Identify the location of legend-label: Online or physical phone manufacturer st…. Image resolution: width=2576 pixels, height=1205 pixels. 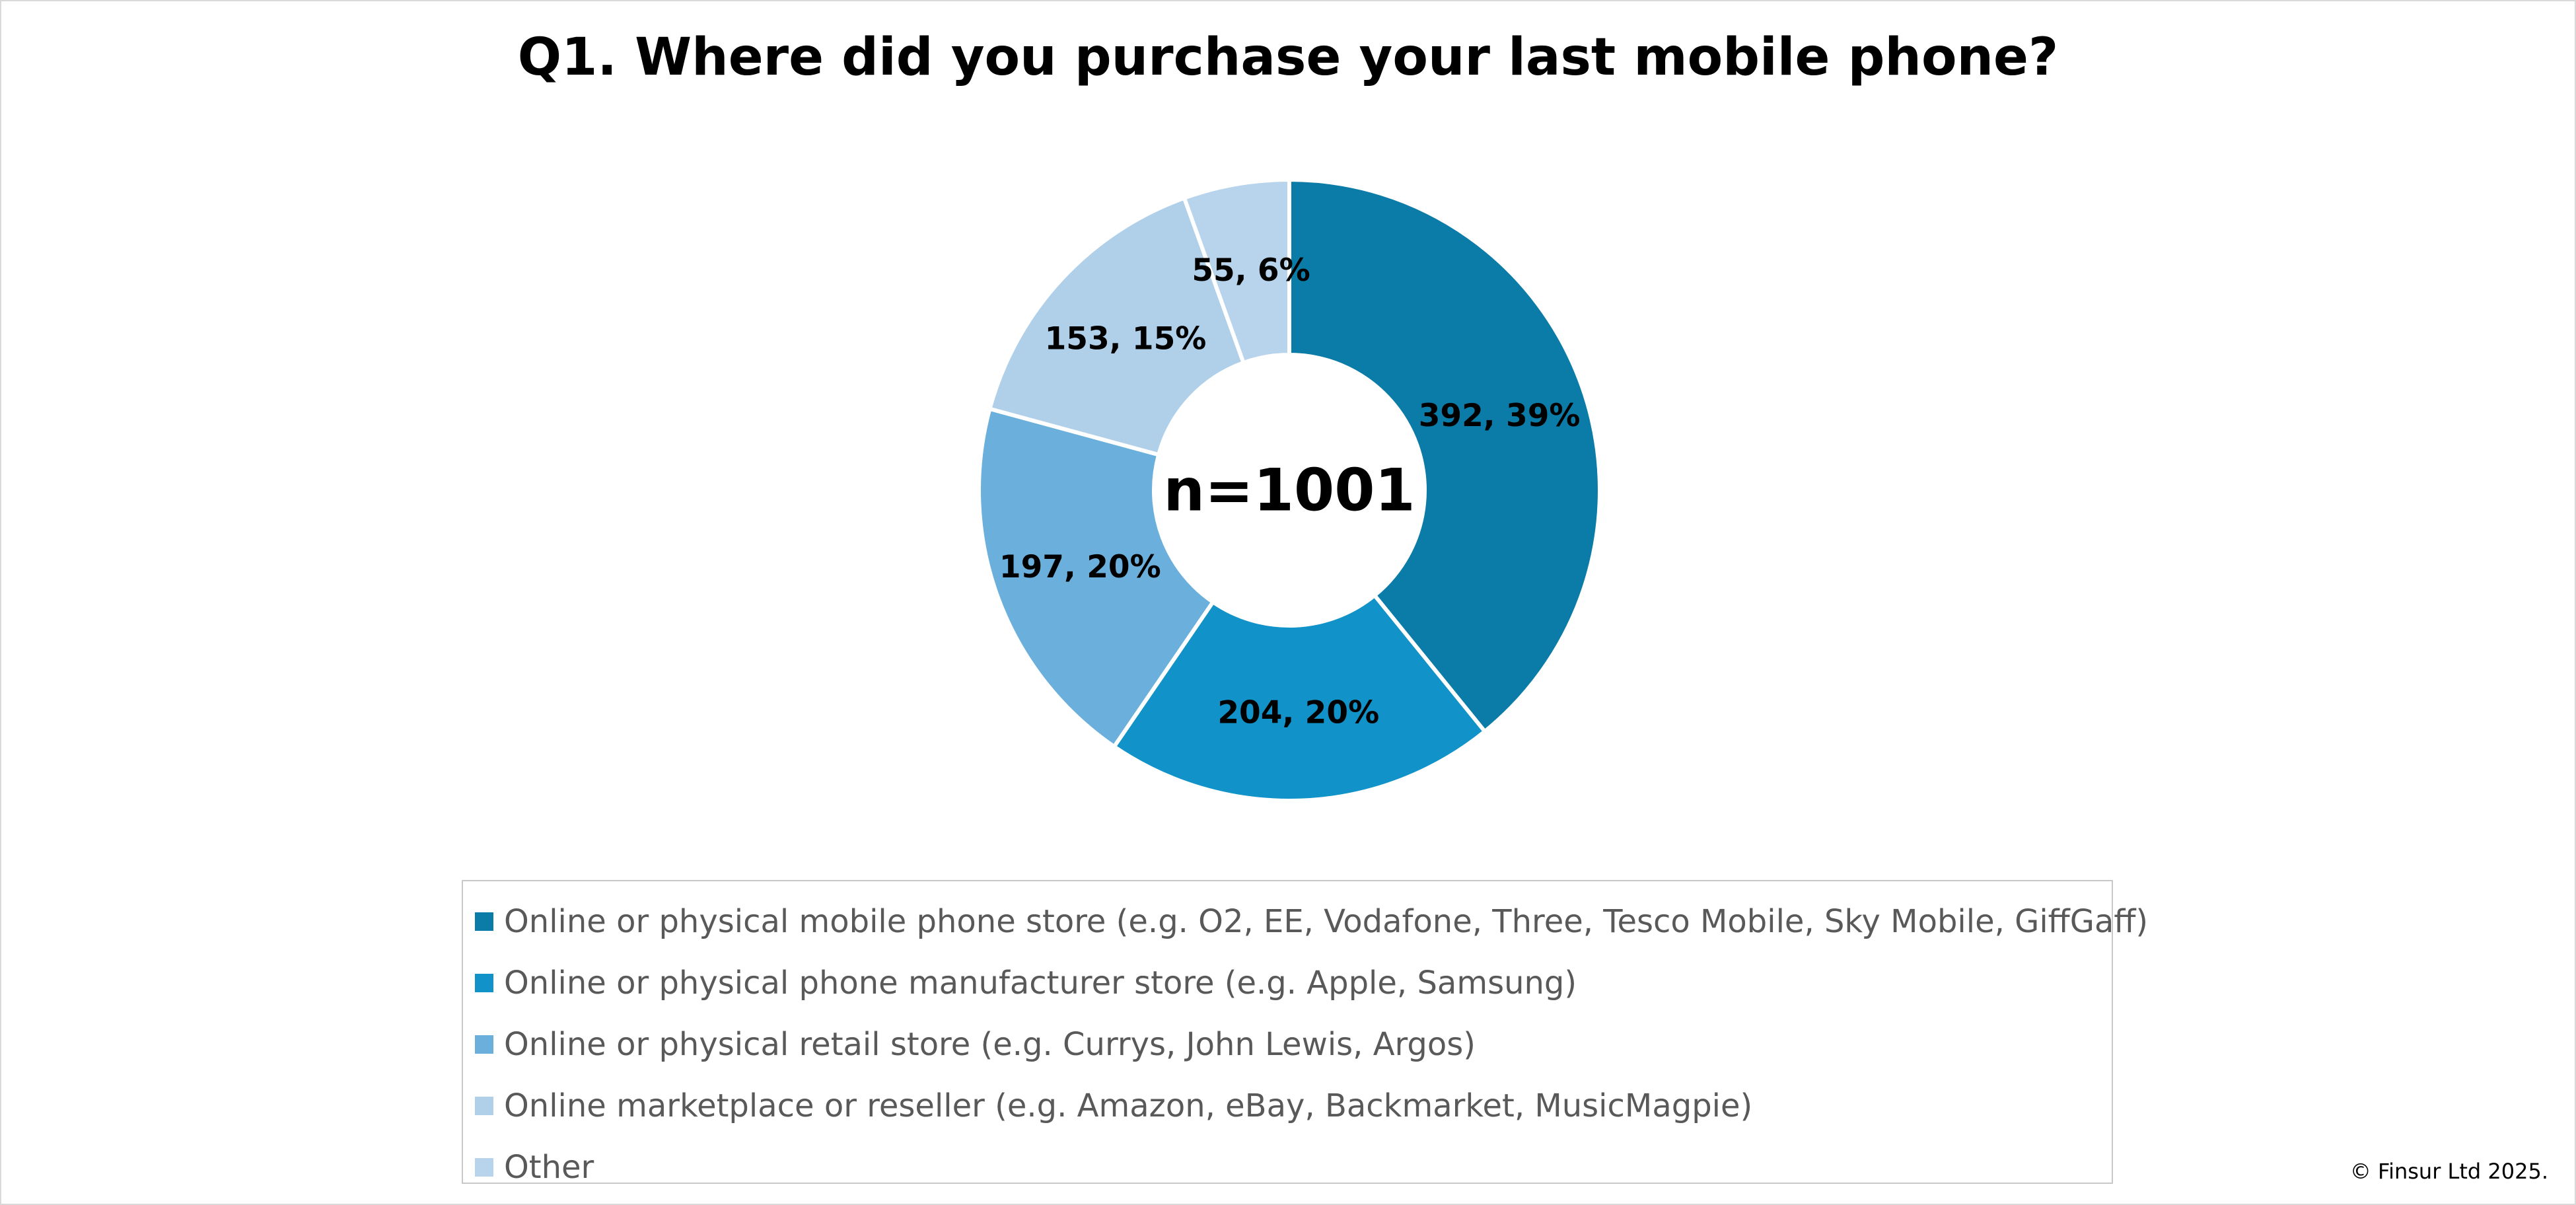
(1040, 983).